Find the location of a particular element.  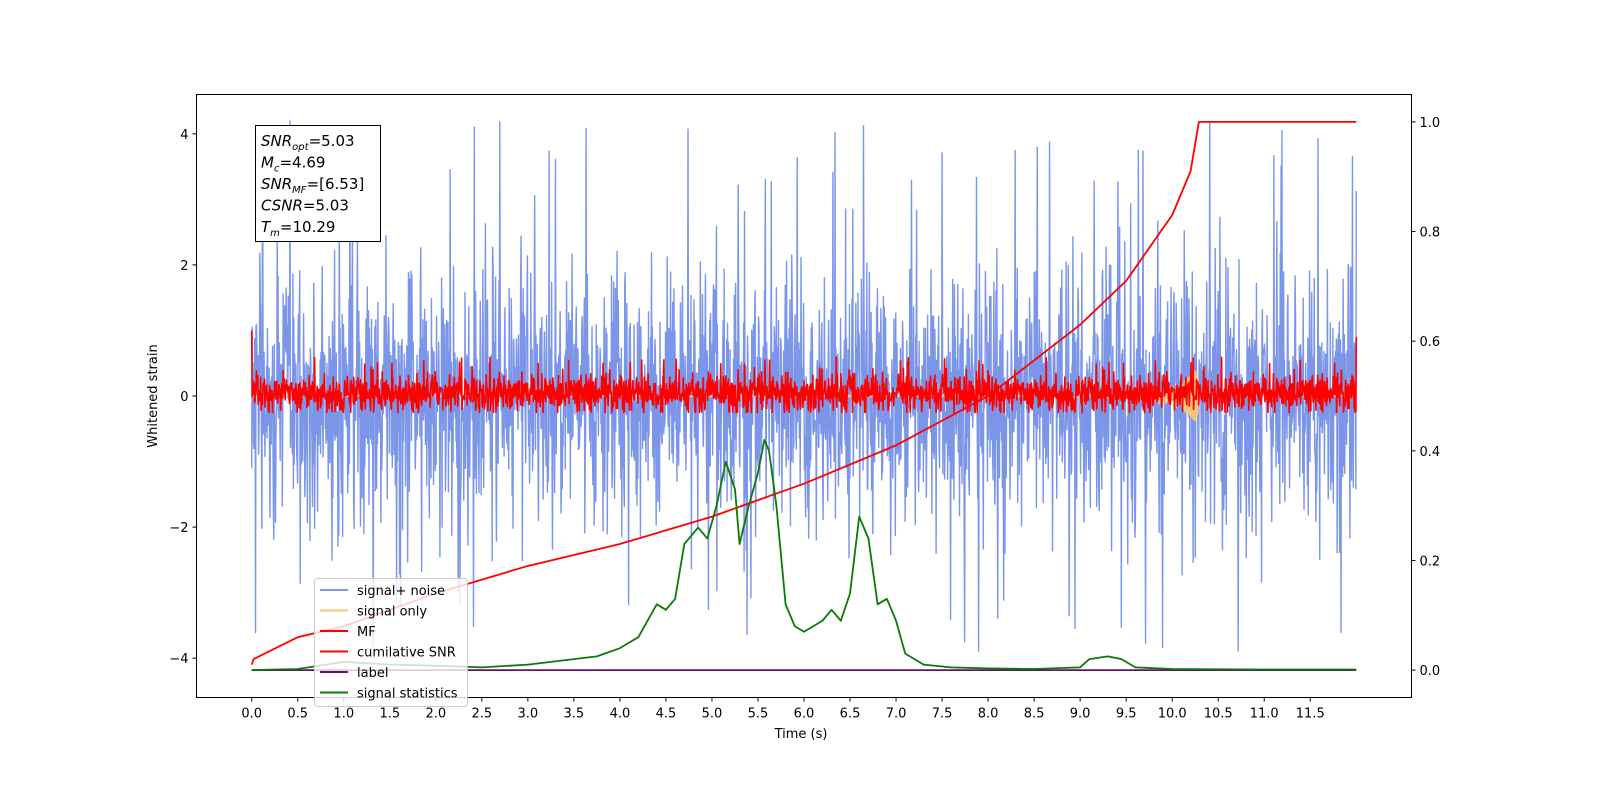

legend-entry-mf: MF is located at coordinates (366, 632).